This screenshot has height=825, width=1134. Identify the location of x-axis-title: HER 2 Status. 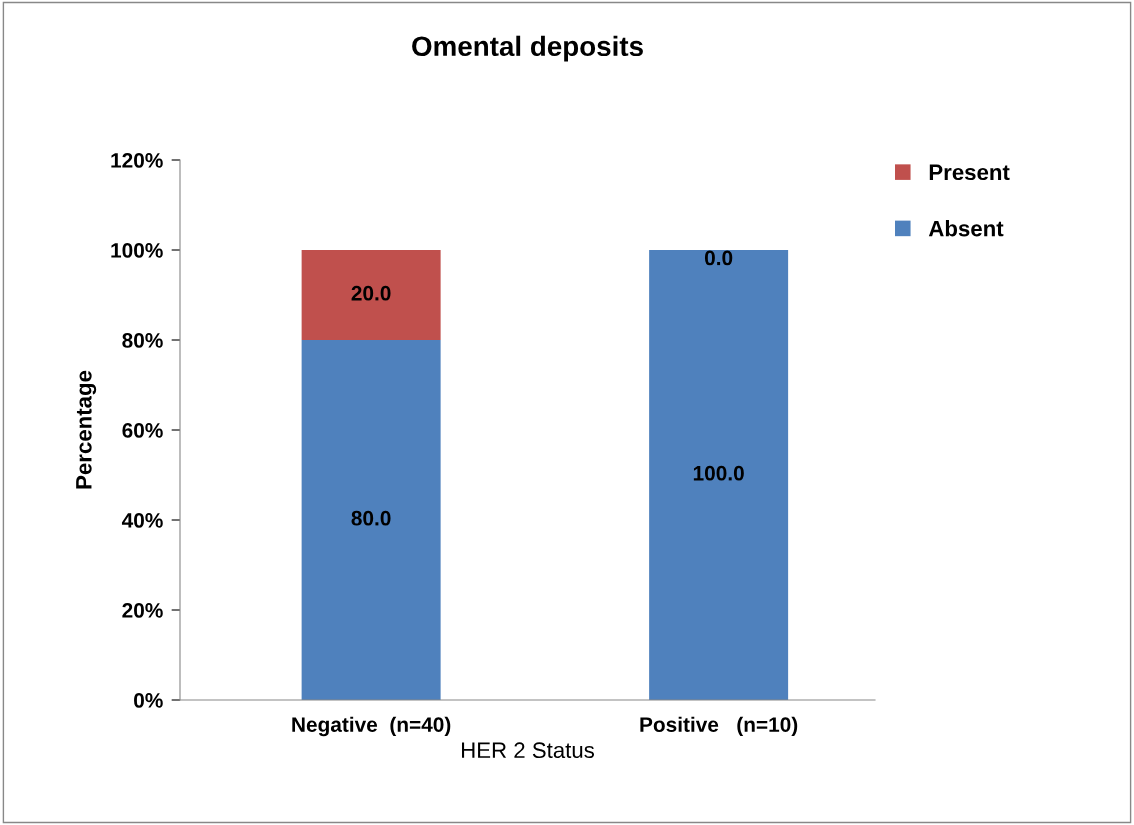
(528, 750).